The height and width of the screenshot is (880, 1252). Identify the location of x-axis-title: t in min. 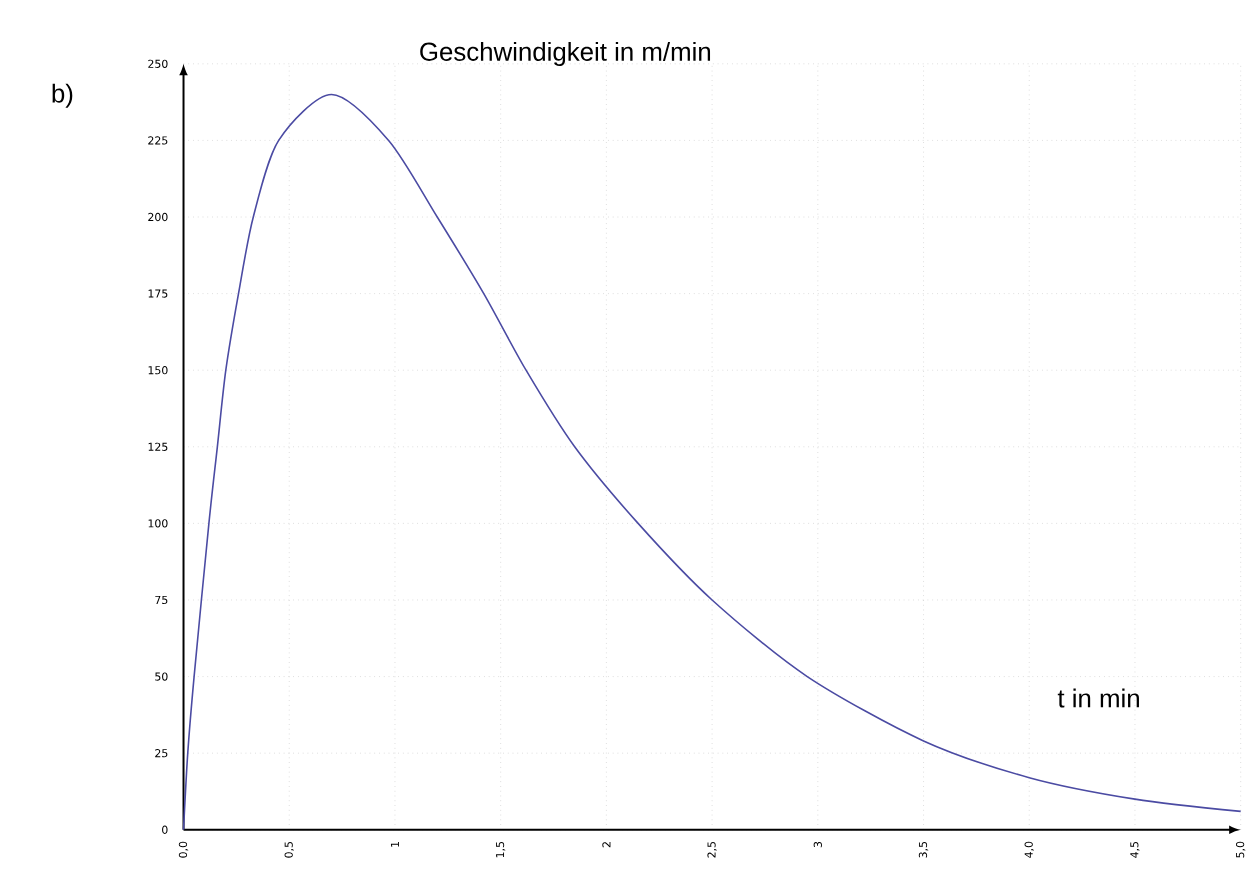
(1098, 698).